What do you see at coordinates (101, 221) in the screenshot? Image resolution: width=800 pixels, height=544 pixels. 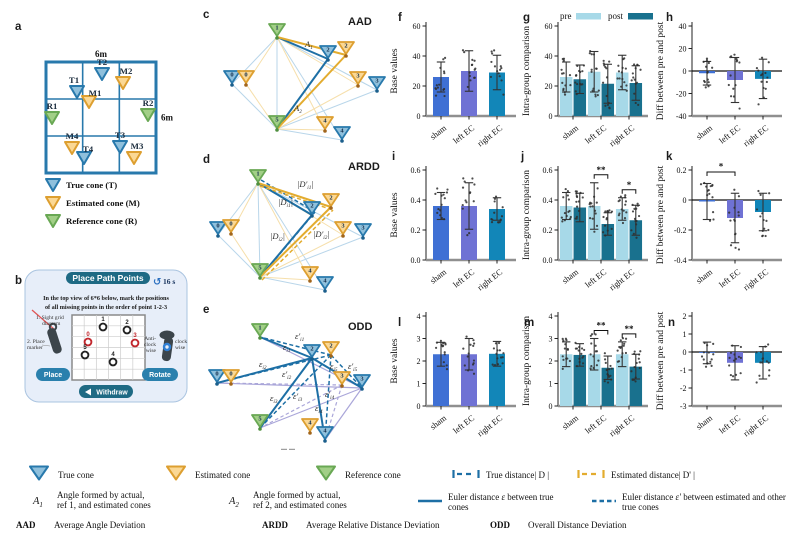 I see `svg-text: Reference cone (R)` at bounding box center [101, 221].